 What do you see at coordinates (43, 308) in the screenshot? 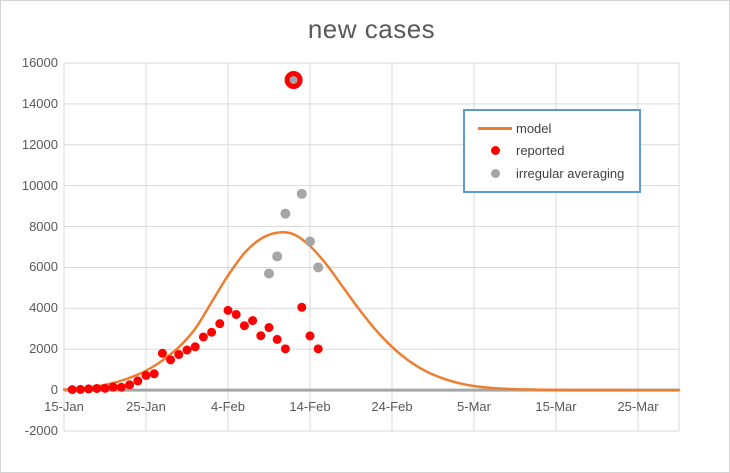
I see `y-axis-tick-label: 4000` at bounding box center [43, 308].